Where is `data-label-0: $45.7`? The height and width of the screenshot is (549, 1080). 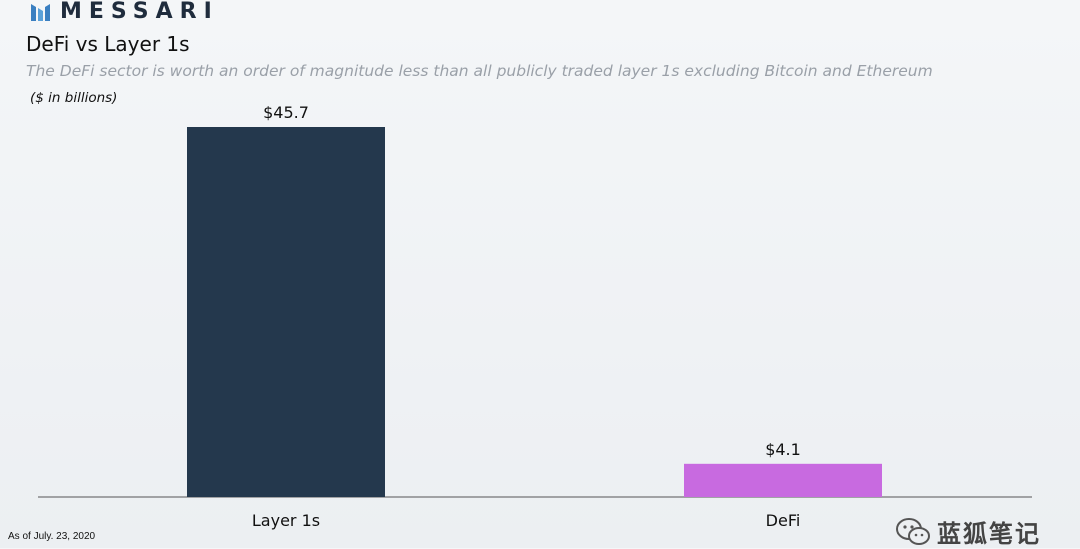 data-label-0: $45.7 is located at coordinates (286, 112).